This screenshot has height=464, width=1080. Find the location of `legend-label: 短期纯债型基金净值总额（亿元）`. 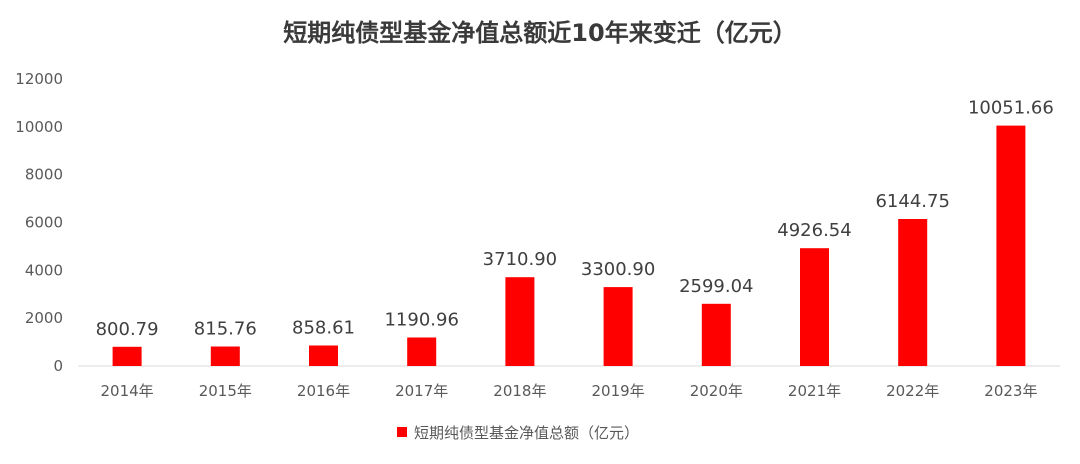

legend-label: 短期纯债型基金净值总额（亿元） is located at coordinates (526, 433).